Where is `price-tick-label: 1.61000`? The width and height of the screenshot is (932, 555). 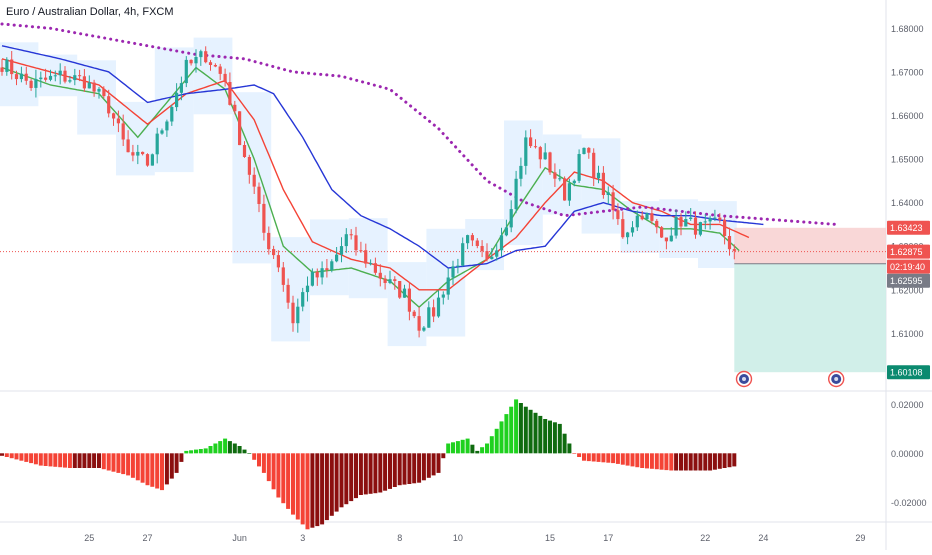 price-tick-label: 1.61000 is located at coordinates (907, 334).